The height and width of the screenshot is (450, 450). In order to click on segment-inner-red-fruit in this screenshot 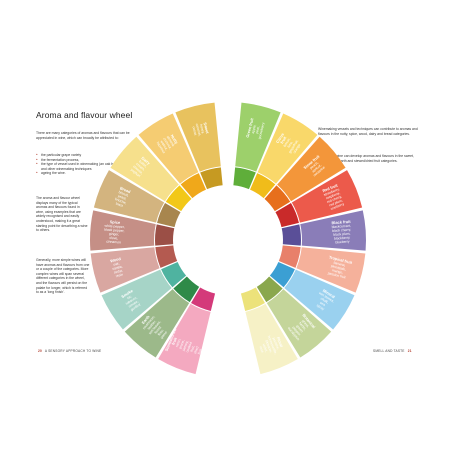, I will do `click(287, 215)`.